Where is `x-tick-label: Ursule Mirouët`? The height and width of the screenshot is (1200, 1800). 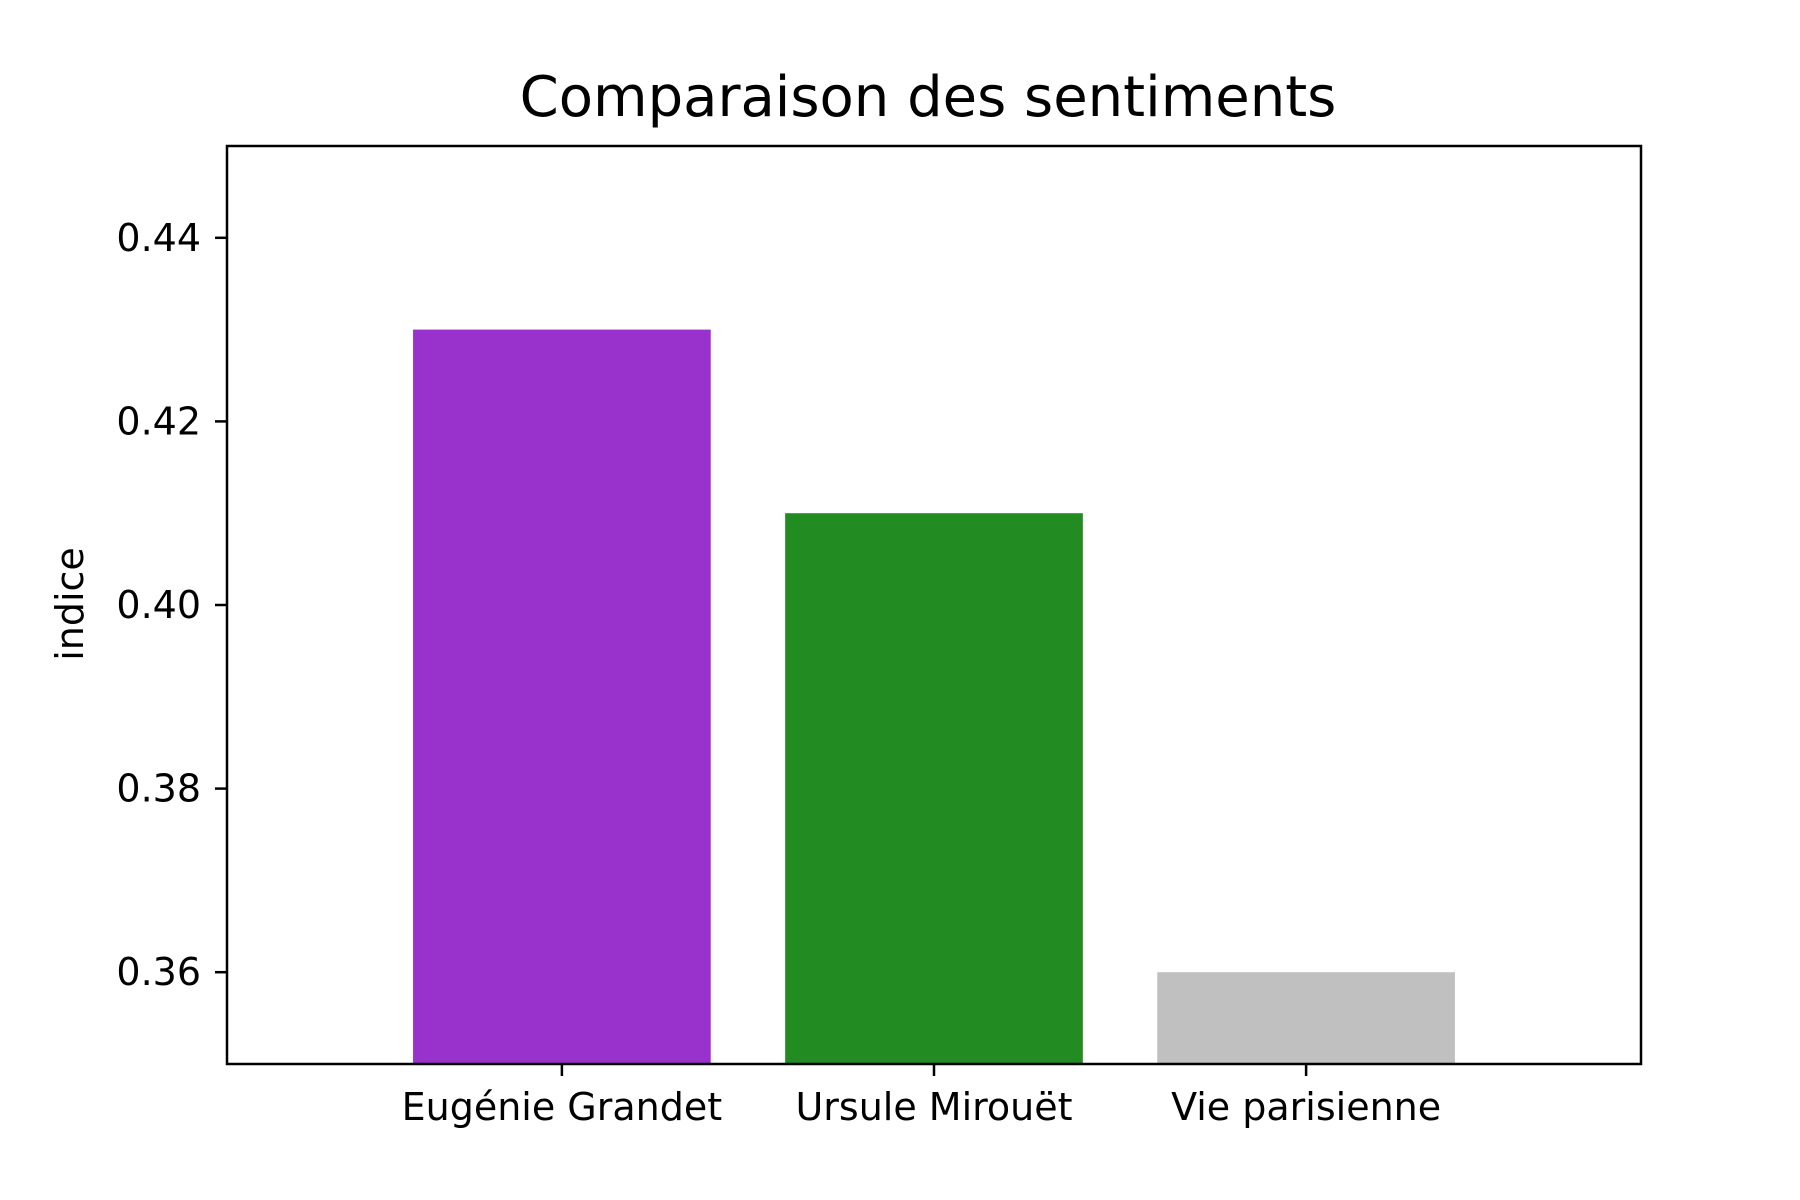
x-tick-label: Ursule Mirouët is located at coordinates (933, 1107).